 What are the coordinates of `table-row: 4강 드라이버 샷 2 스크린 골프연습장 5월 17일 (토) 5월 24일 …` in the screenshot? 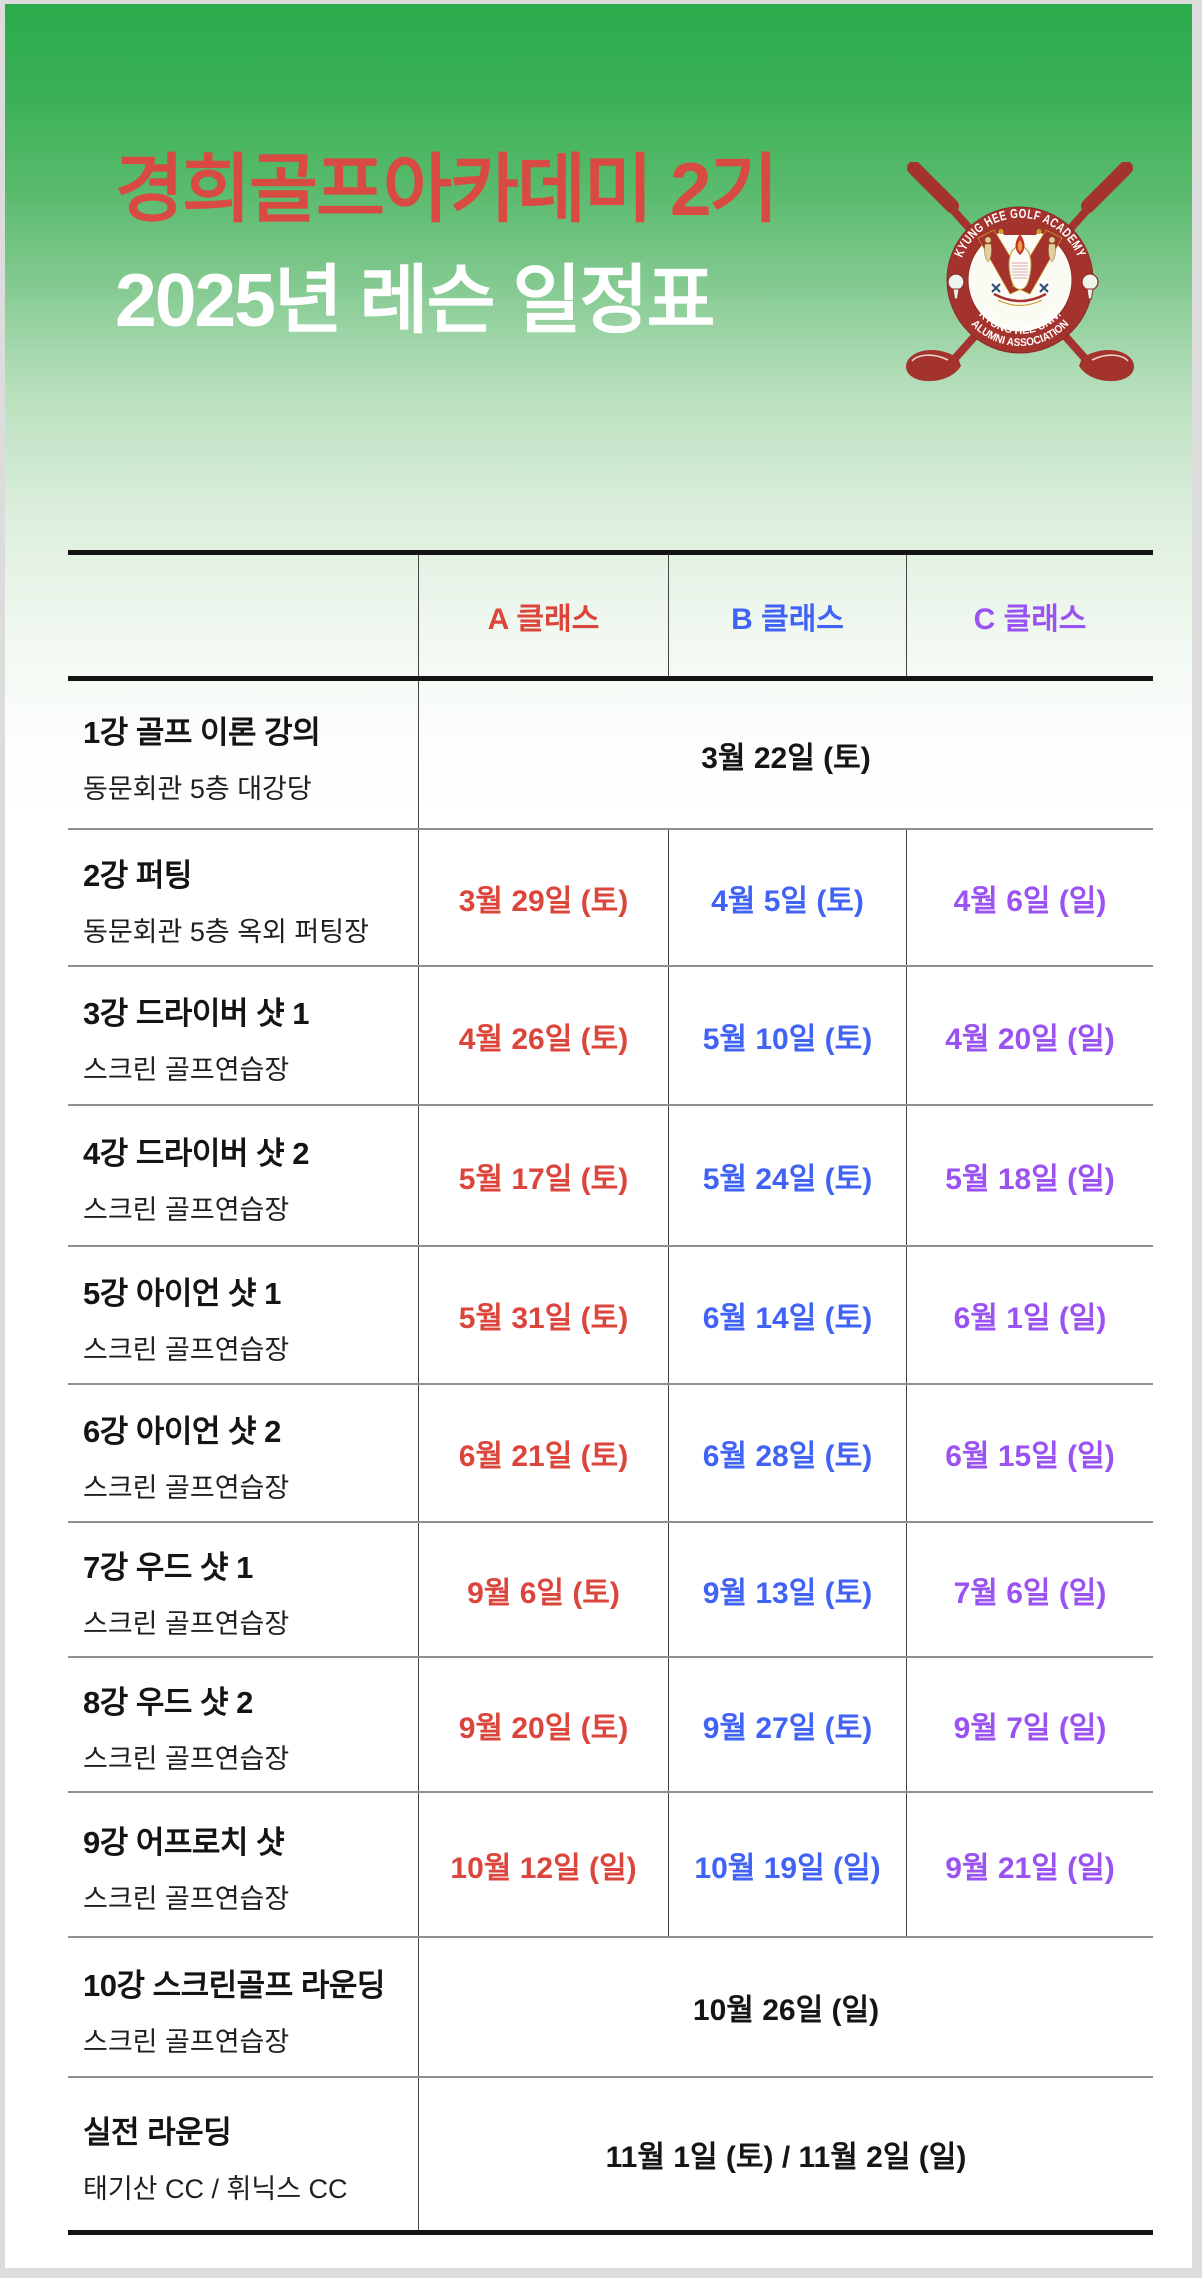 It's located at (610, 1174).